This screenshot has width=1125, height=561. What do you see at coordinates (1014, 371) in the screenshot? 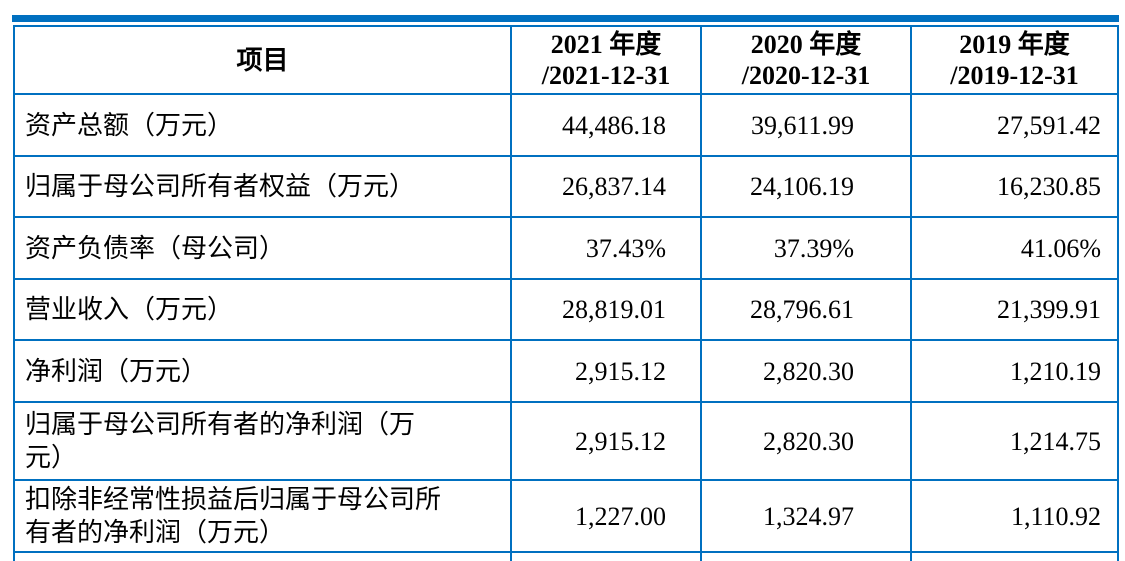
I see `value-cell: 1,210.19` at bounding box center [1014, 371].